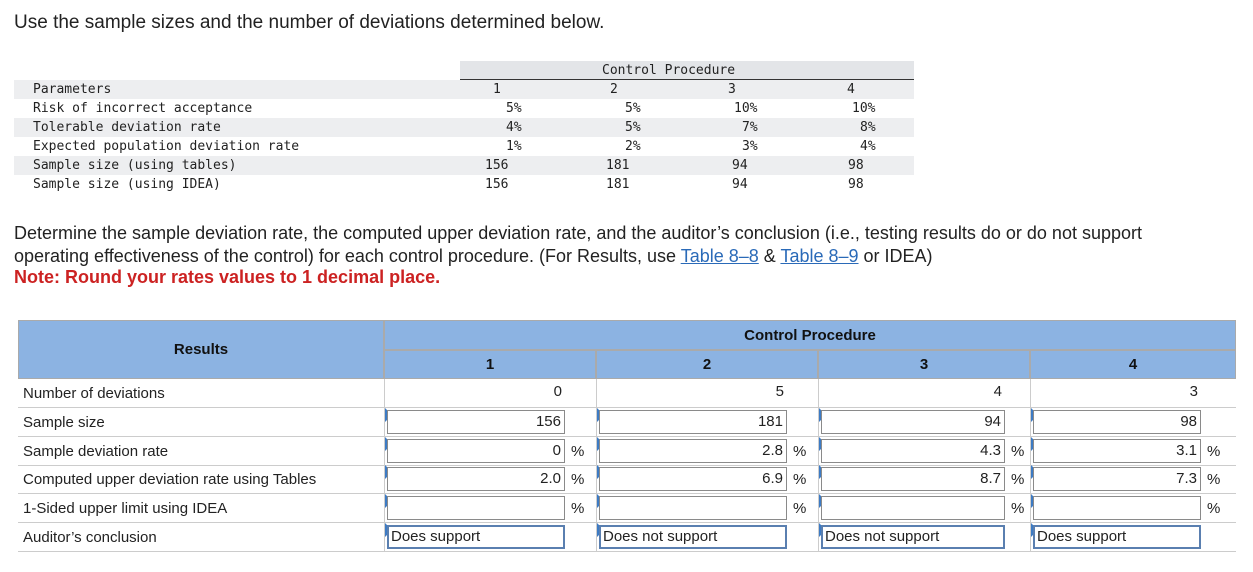 This screenshot has width=1253, height=572. I want to click on sample-size-input: 94, so click(913, 422).